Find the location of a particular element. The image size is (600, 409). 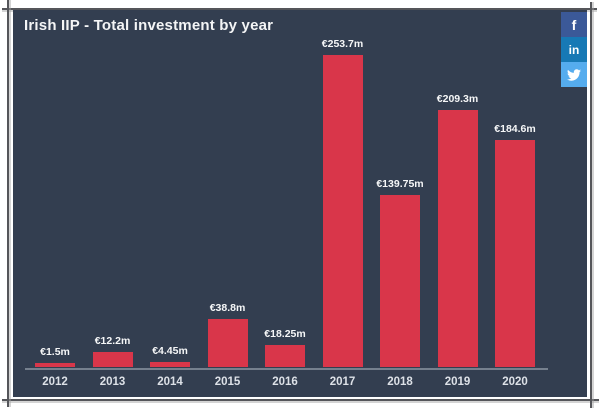

x-tick-label-2019: 2019 is located at coordinates (457, 382).